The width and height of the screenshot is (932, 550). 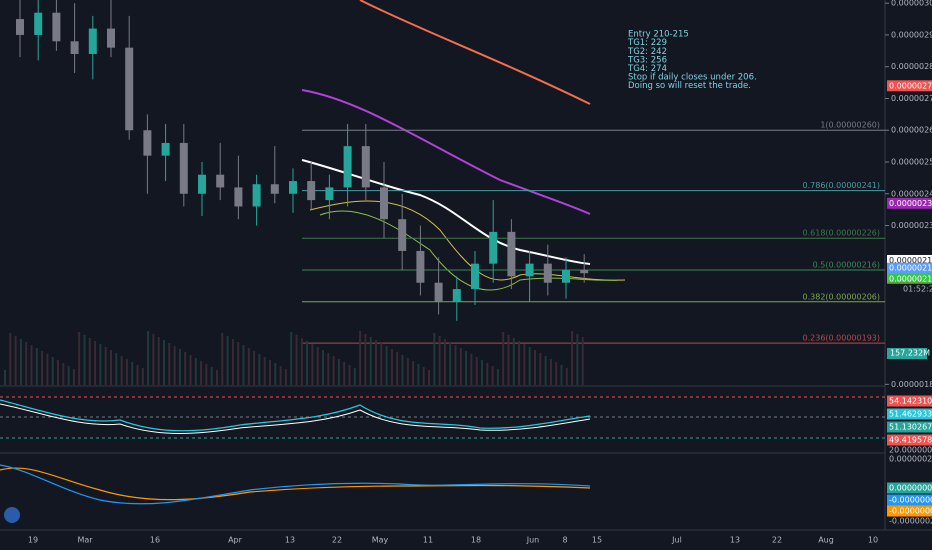 I want to click on x-tick-label: 11, so click(x=428, y=540).